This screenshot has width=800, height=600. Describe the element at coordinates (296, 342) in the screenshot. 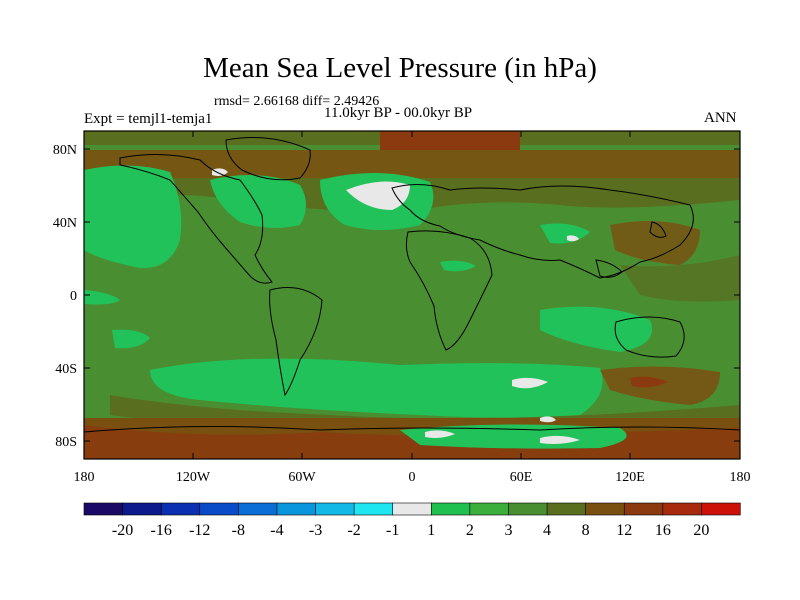

I see `coast-south-america` at that location.